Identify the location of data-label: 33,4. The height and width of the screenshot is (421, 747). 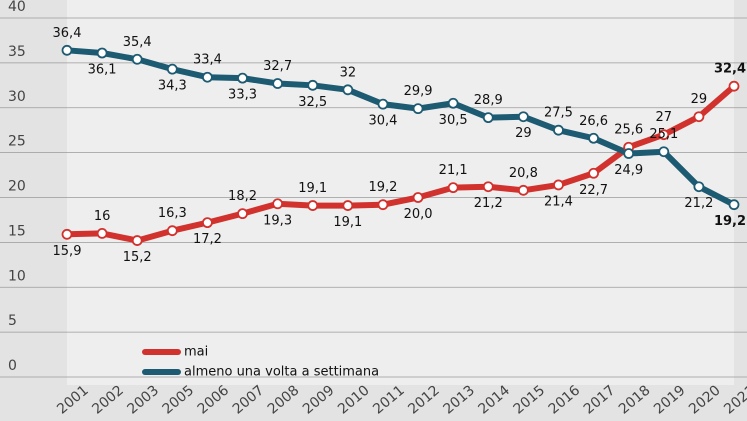
(207, 60).